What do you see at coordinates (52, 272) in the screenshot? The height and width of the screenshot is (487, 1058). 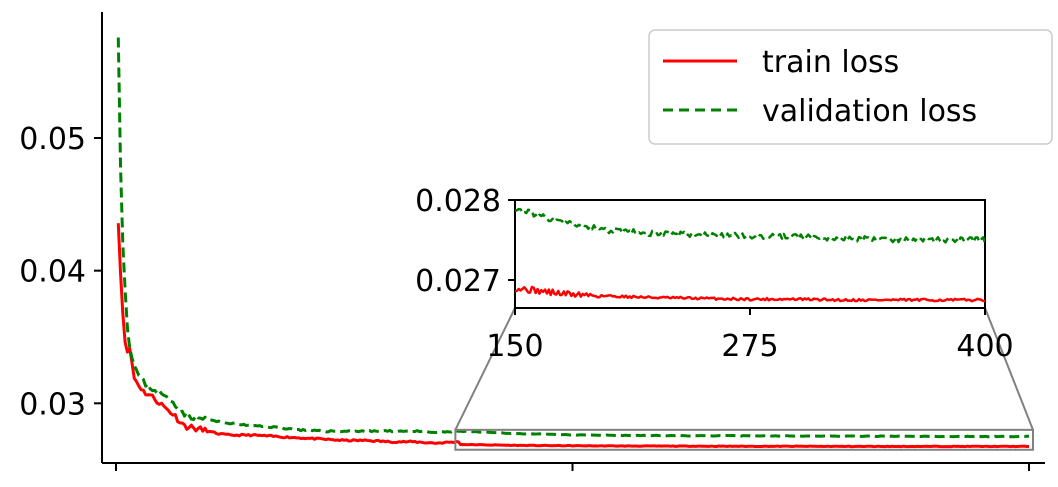 I see `main-y-tick-label: 0.04` at bounding box center [52, 272].